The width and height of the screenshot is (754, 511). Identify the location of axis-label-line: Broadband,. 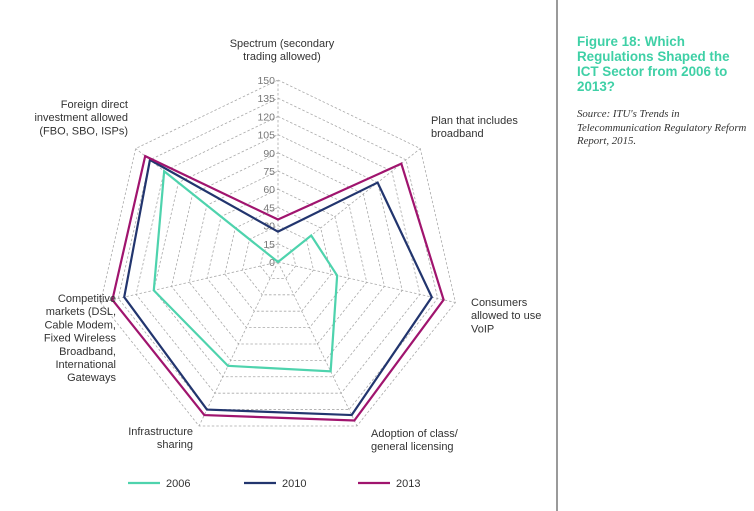
(87, 352).